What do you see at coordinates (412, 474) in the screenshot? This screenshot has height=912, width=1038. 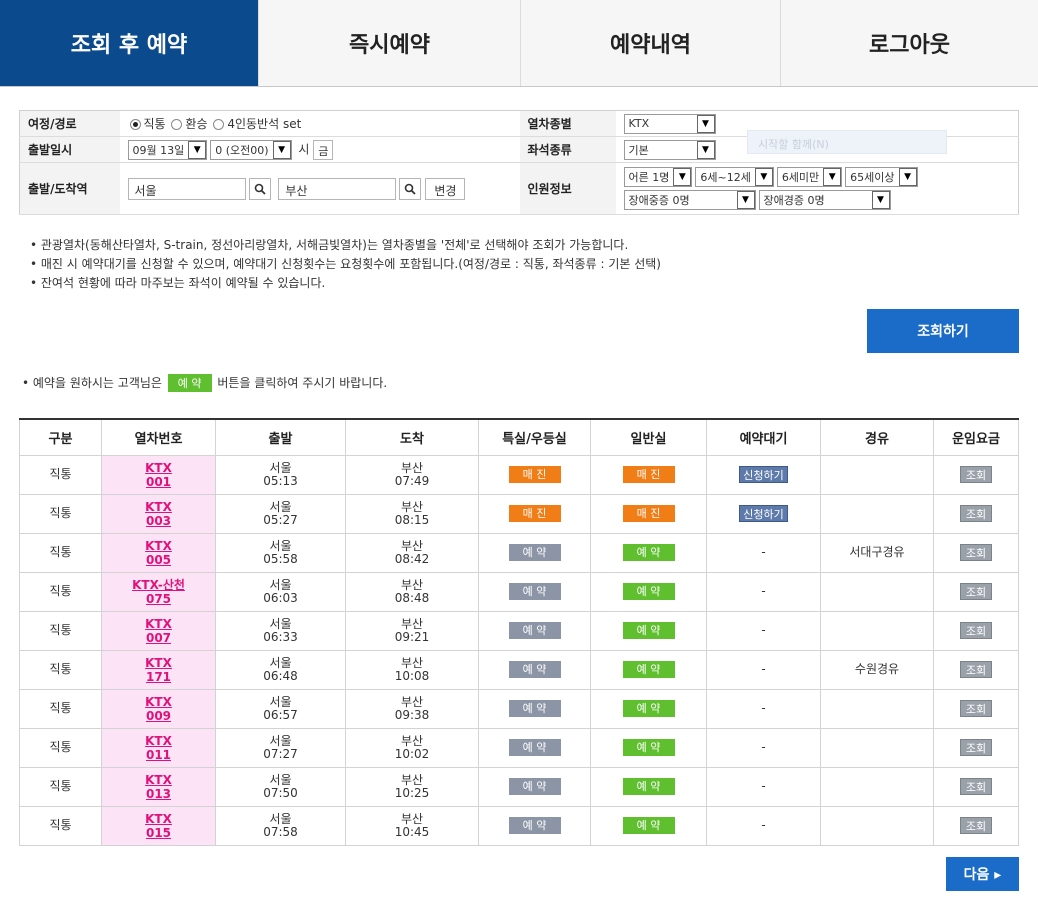 I see `row-arrival: 부산 07:49` at bounding box center [412, 474].